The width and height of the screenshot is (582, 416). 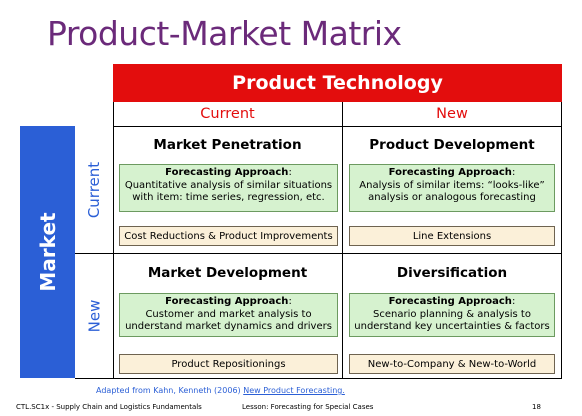 I want to click on grid-line-left, so click(x=113, y=240).